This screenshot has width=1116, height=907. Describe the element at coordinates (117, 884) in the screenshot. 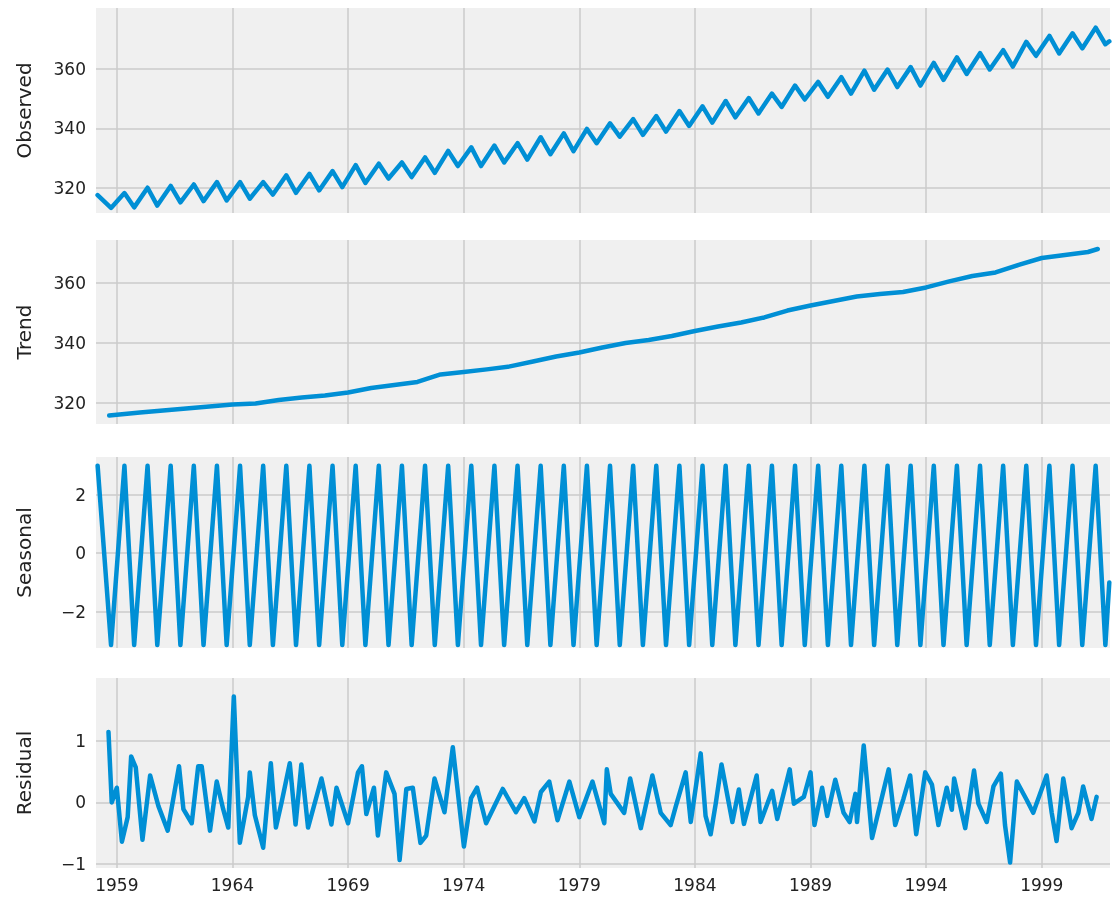

I see `x-tick-label: 1959` at that location.